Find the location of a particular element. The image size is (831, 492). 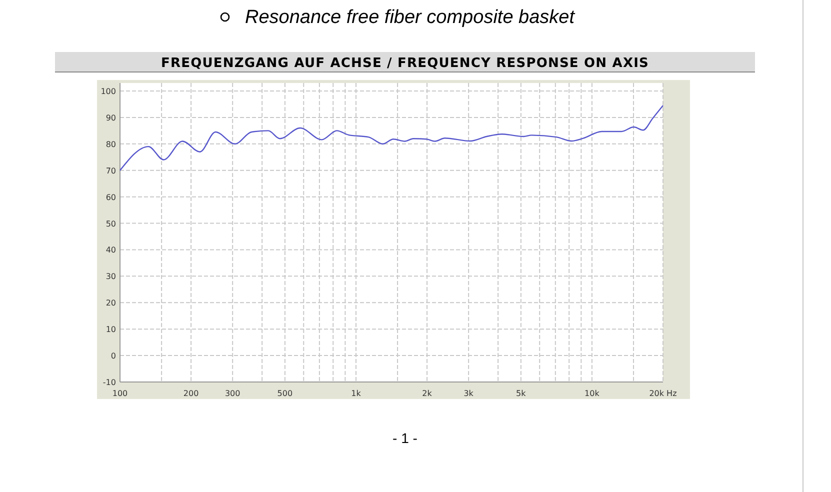

y-tick-label: 100 is located at coordinates (108, 91).